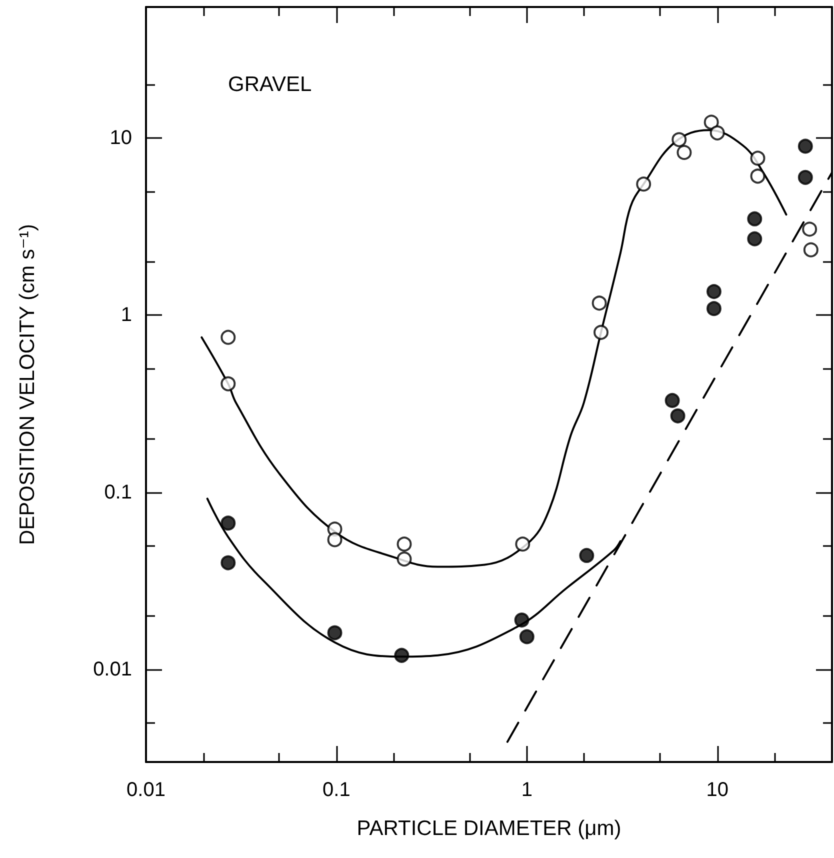 The image size is (834, 858). What do you see at coordinates (270, 84) in the screenshot?
I see `annotation: GRAVEL` at bounding box center [270, 84].